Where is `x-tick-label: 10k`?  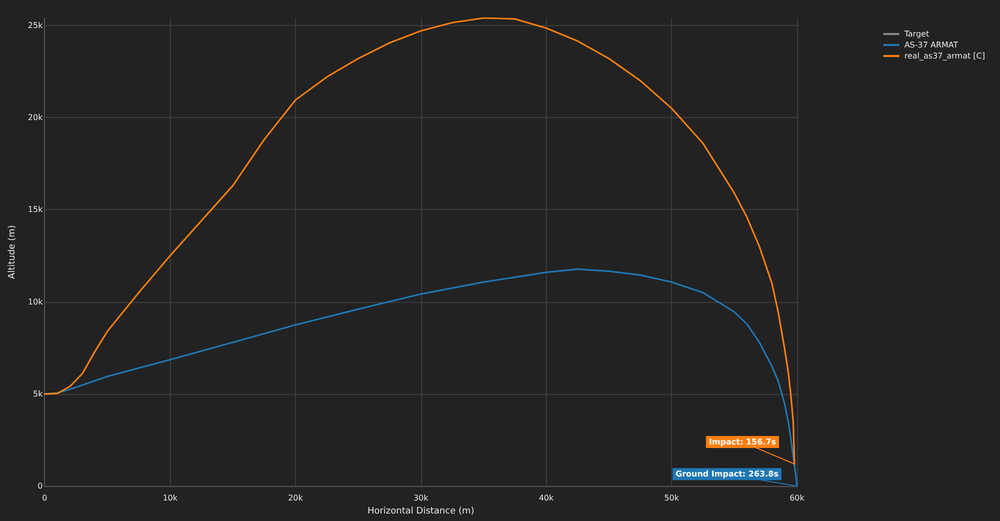 x-tick-label: 10k is located at coordinates (170, 498).